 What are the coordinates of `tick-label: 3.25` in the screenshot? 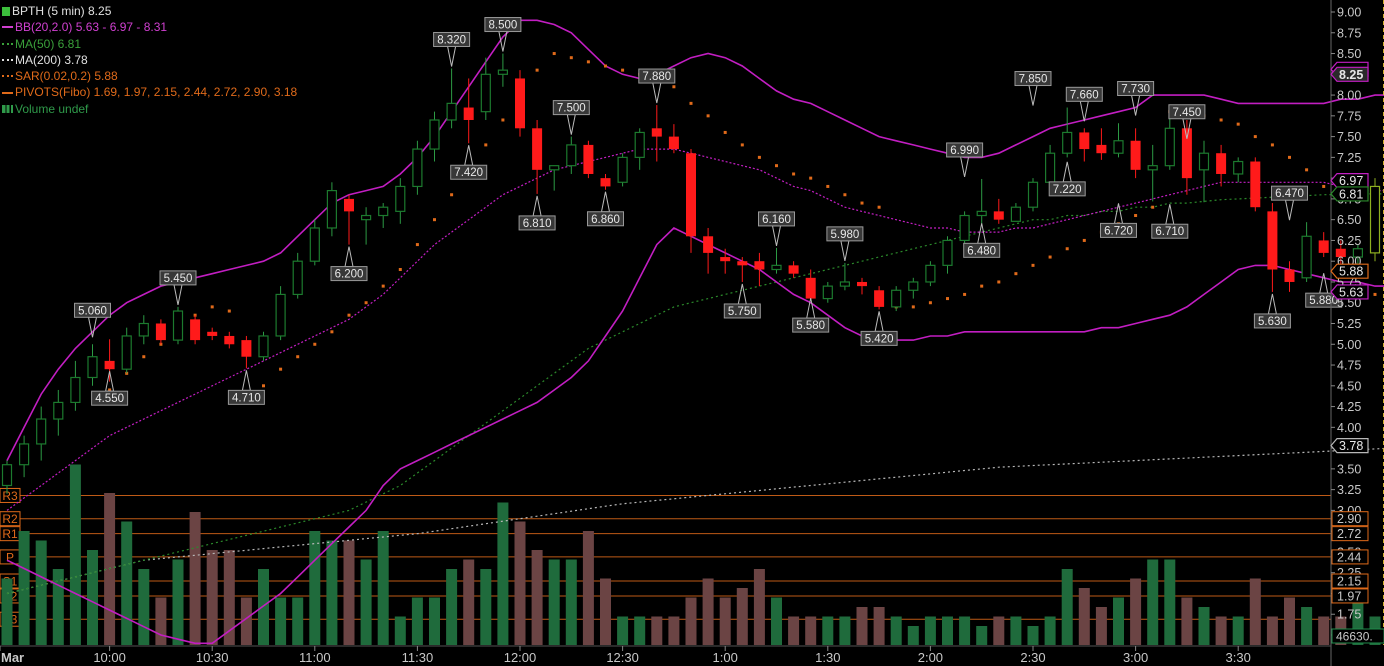 It's located at (1349, 490).